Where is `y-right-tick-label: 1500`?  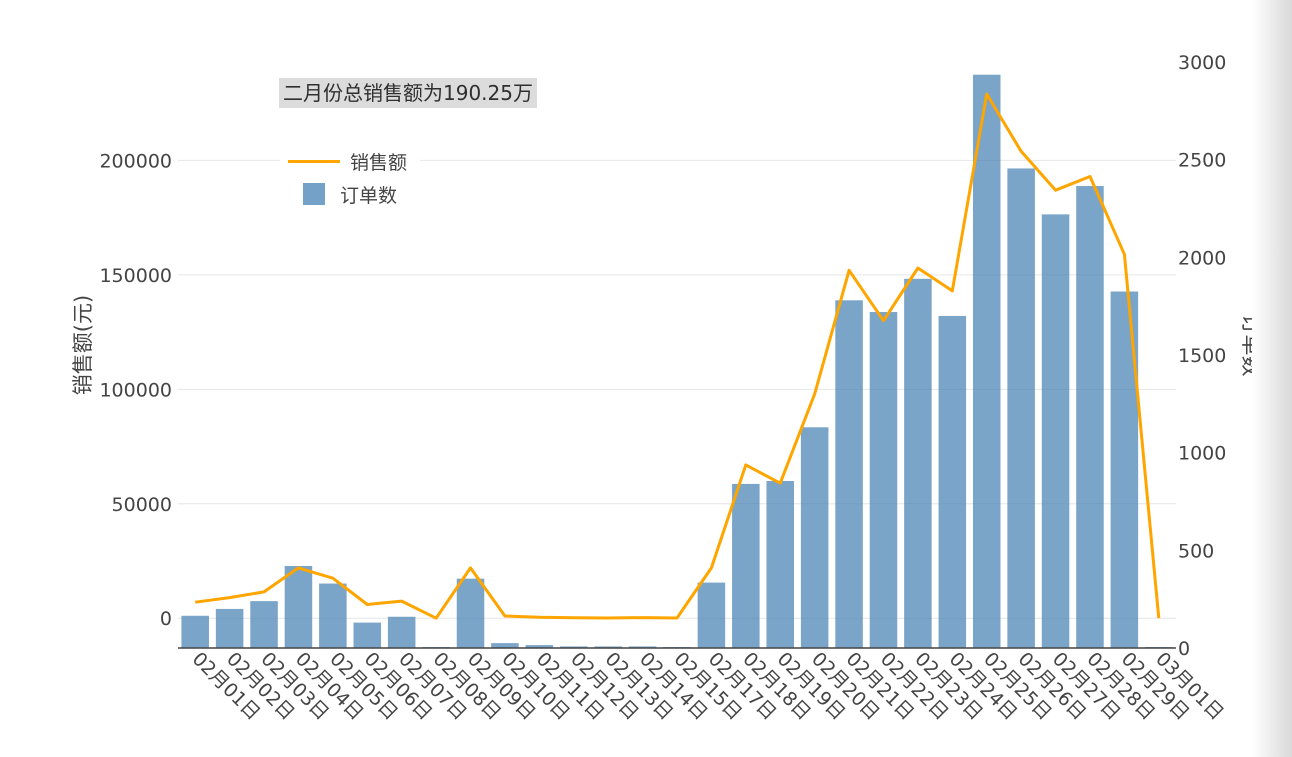 y-right-tick-label: 1500 is located at coordinates (1202, 356).